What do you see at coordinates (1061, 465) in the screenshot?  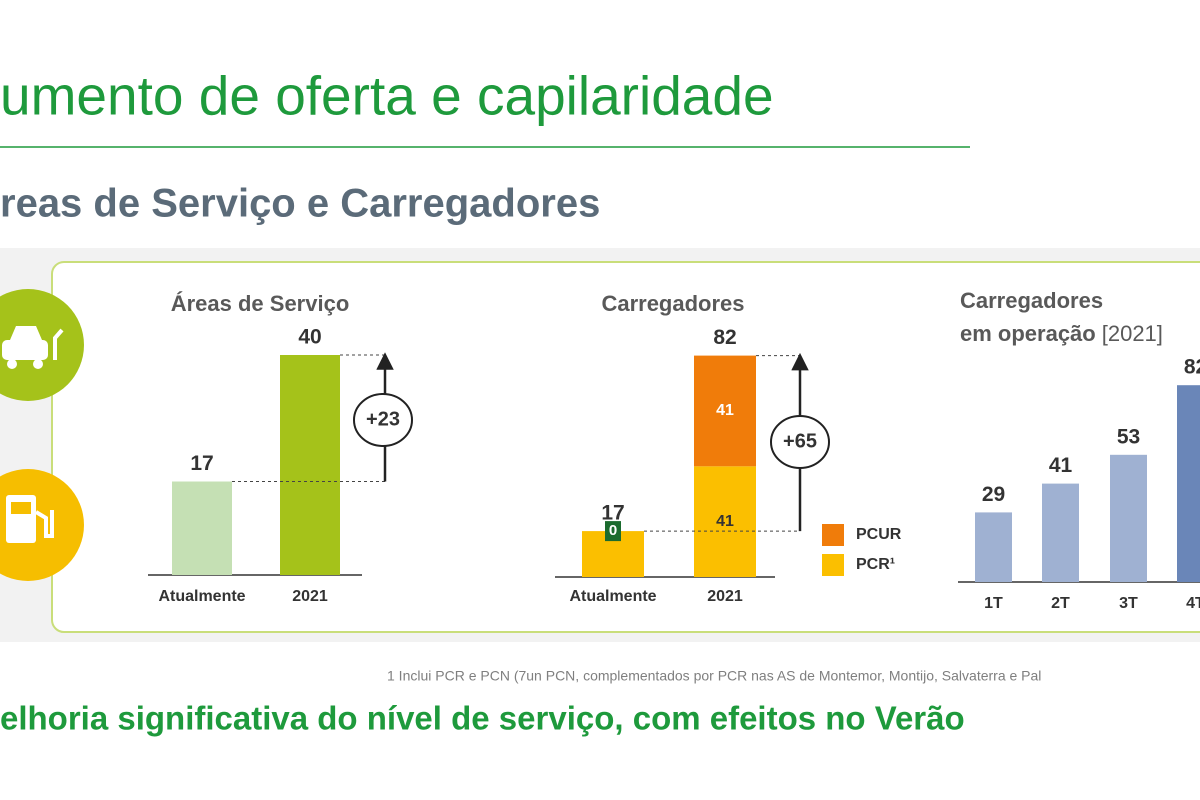 I see `value-label: 41` at bounding box center [1061, 465].